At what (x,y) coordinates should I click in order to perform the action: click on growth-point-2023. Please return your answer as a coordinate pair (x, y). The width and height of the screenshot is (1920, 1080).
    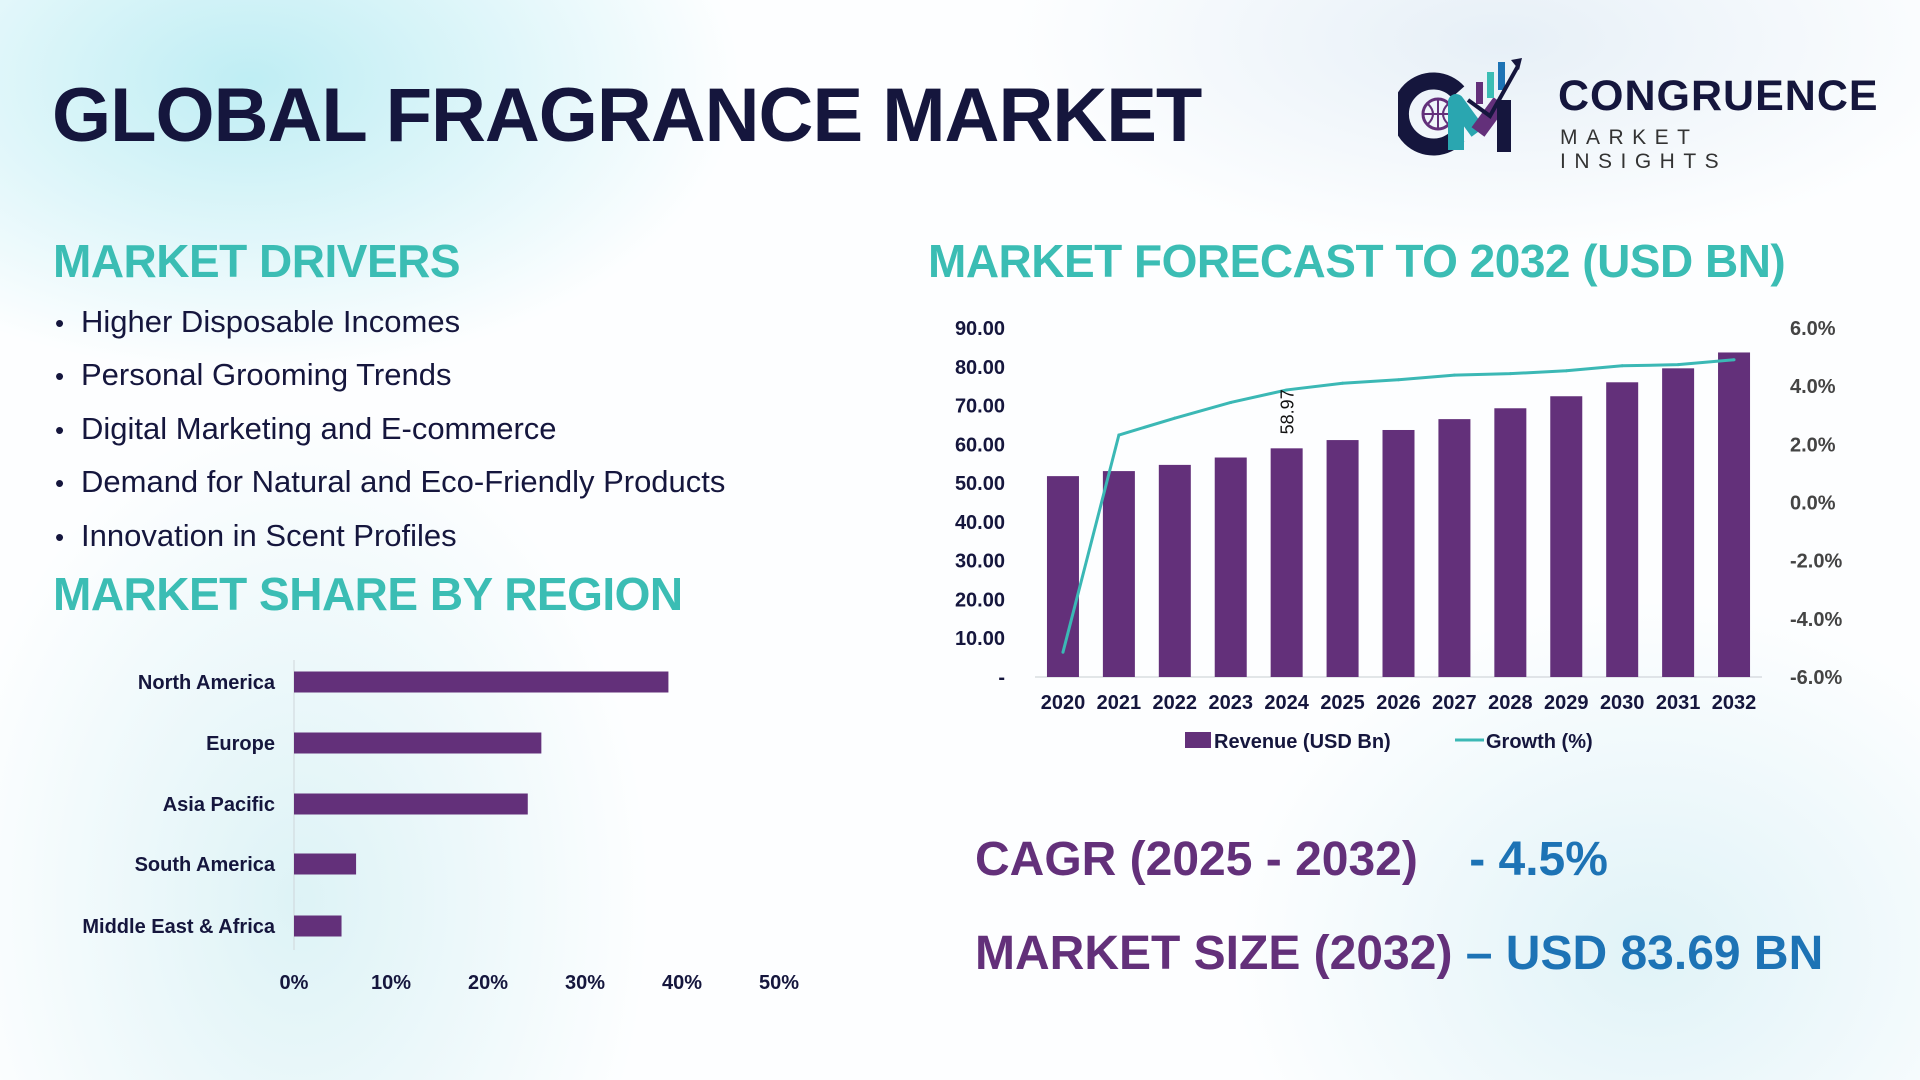
    Looking at the image, I should click on (1231, 402).